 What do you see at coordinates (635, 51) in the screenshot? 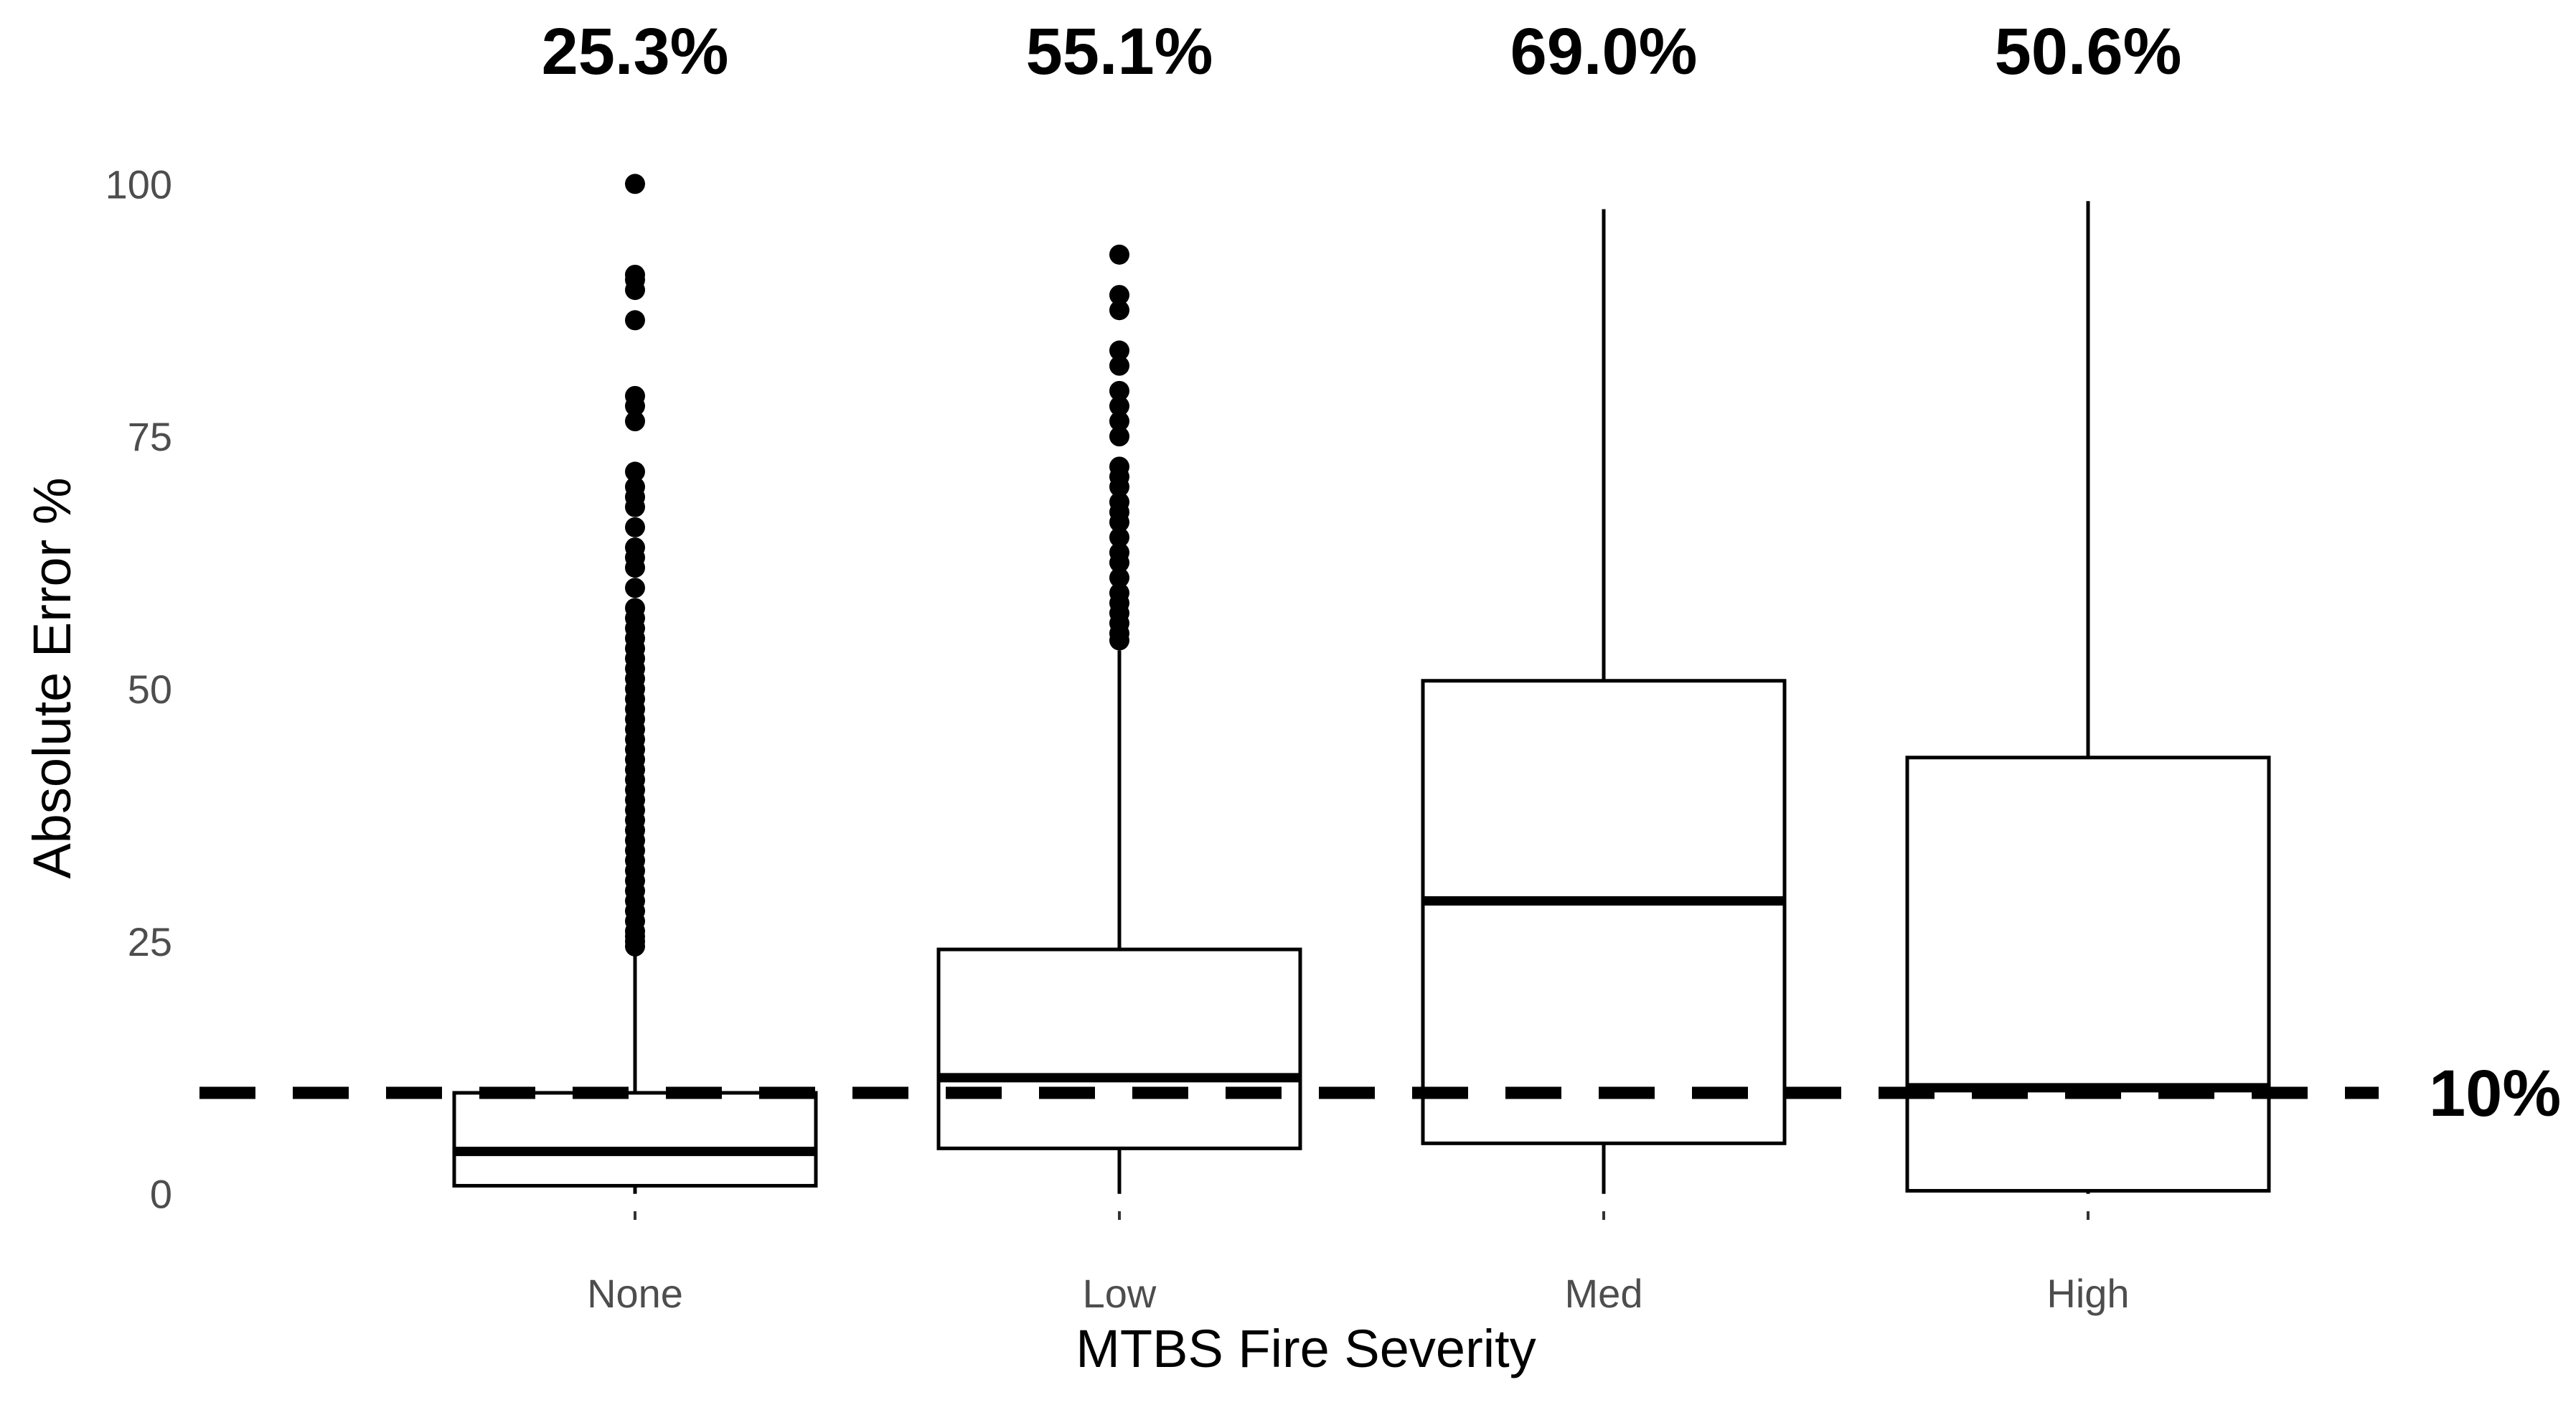
I see `percent-label: 25.3%` at bounding box center [635, 51].